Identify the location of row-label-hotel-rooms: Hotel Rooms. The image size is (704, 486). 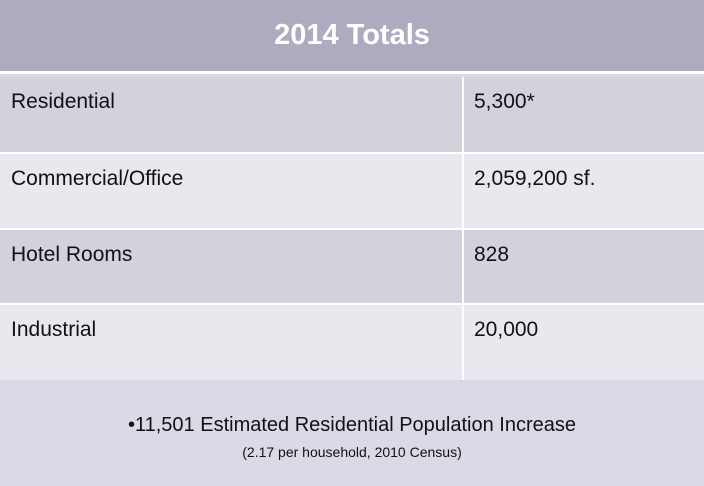
(232, 267).